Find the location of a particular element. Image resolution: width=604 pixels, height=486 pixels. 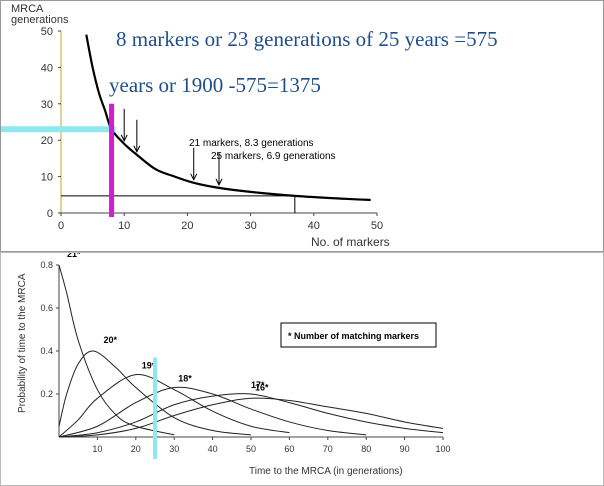

chart2-xtick-label-6: 70 is located at coordinates (328, 449).